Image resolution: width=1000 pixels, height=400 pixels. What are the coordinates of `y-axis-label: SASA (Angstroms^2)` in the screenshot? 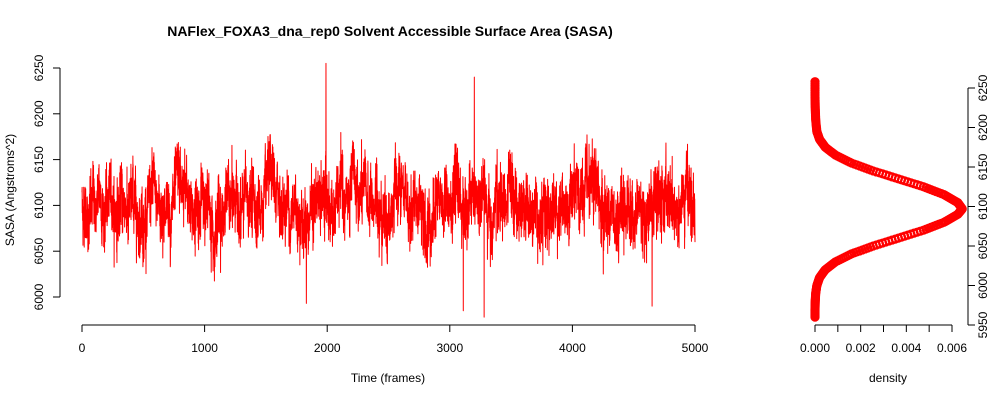 It's located at (10, 190).